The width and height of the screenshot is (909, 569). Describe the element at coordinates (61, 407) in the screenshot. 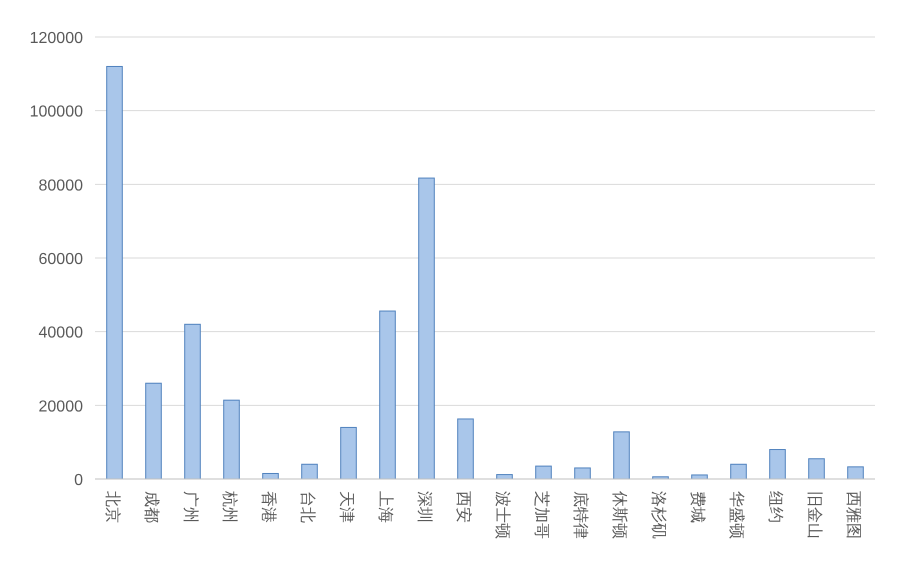

I see `y-tick-label: 20000` at that location.